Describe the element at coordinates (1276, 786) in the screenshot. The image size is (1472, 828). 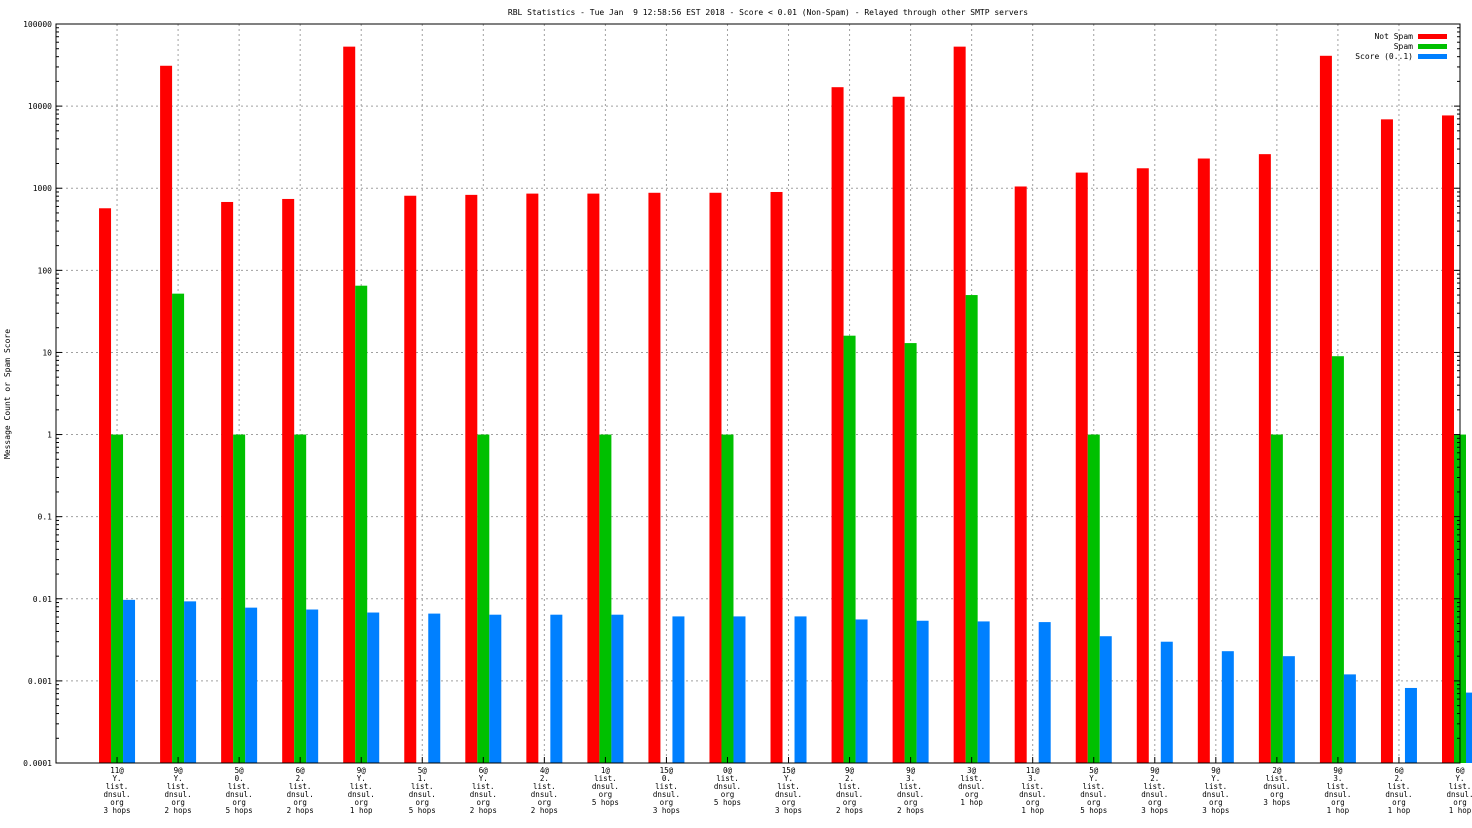
I see `x-tick-label: 2@ list. dnsul. org 3 hops` at that location.